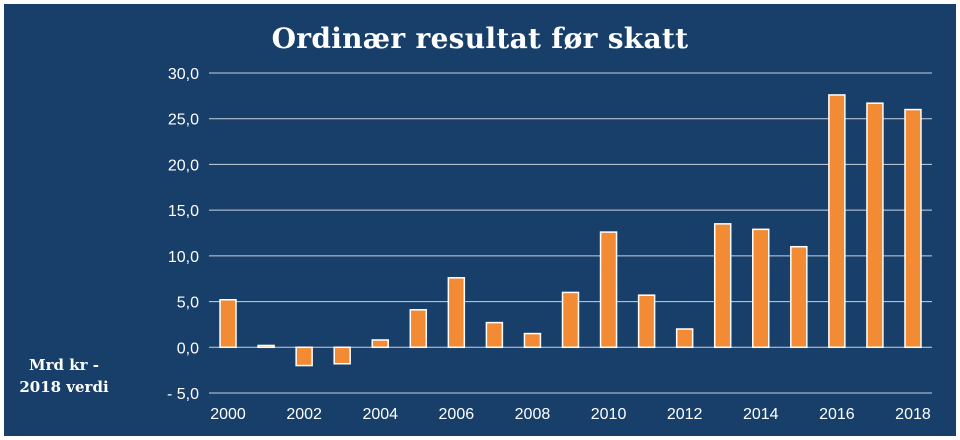 This screenshot has width=960, height=440. I want to click on x-tick-label: 2008, so click(533, 414).